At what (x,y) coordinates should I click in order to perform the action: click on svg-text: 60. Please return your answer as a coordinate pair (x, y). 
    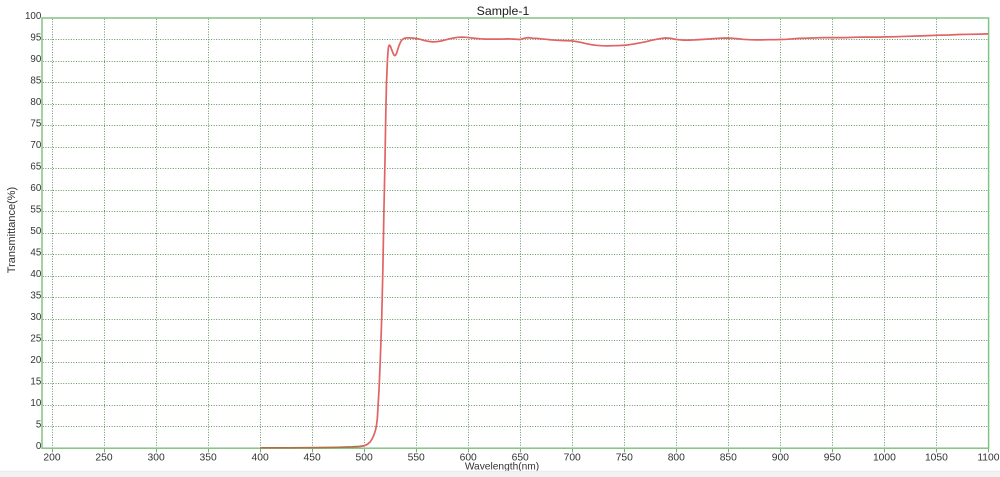
    Looking at the image, I should click on (35, 188).